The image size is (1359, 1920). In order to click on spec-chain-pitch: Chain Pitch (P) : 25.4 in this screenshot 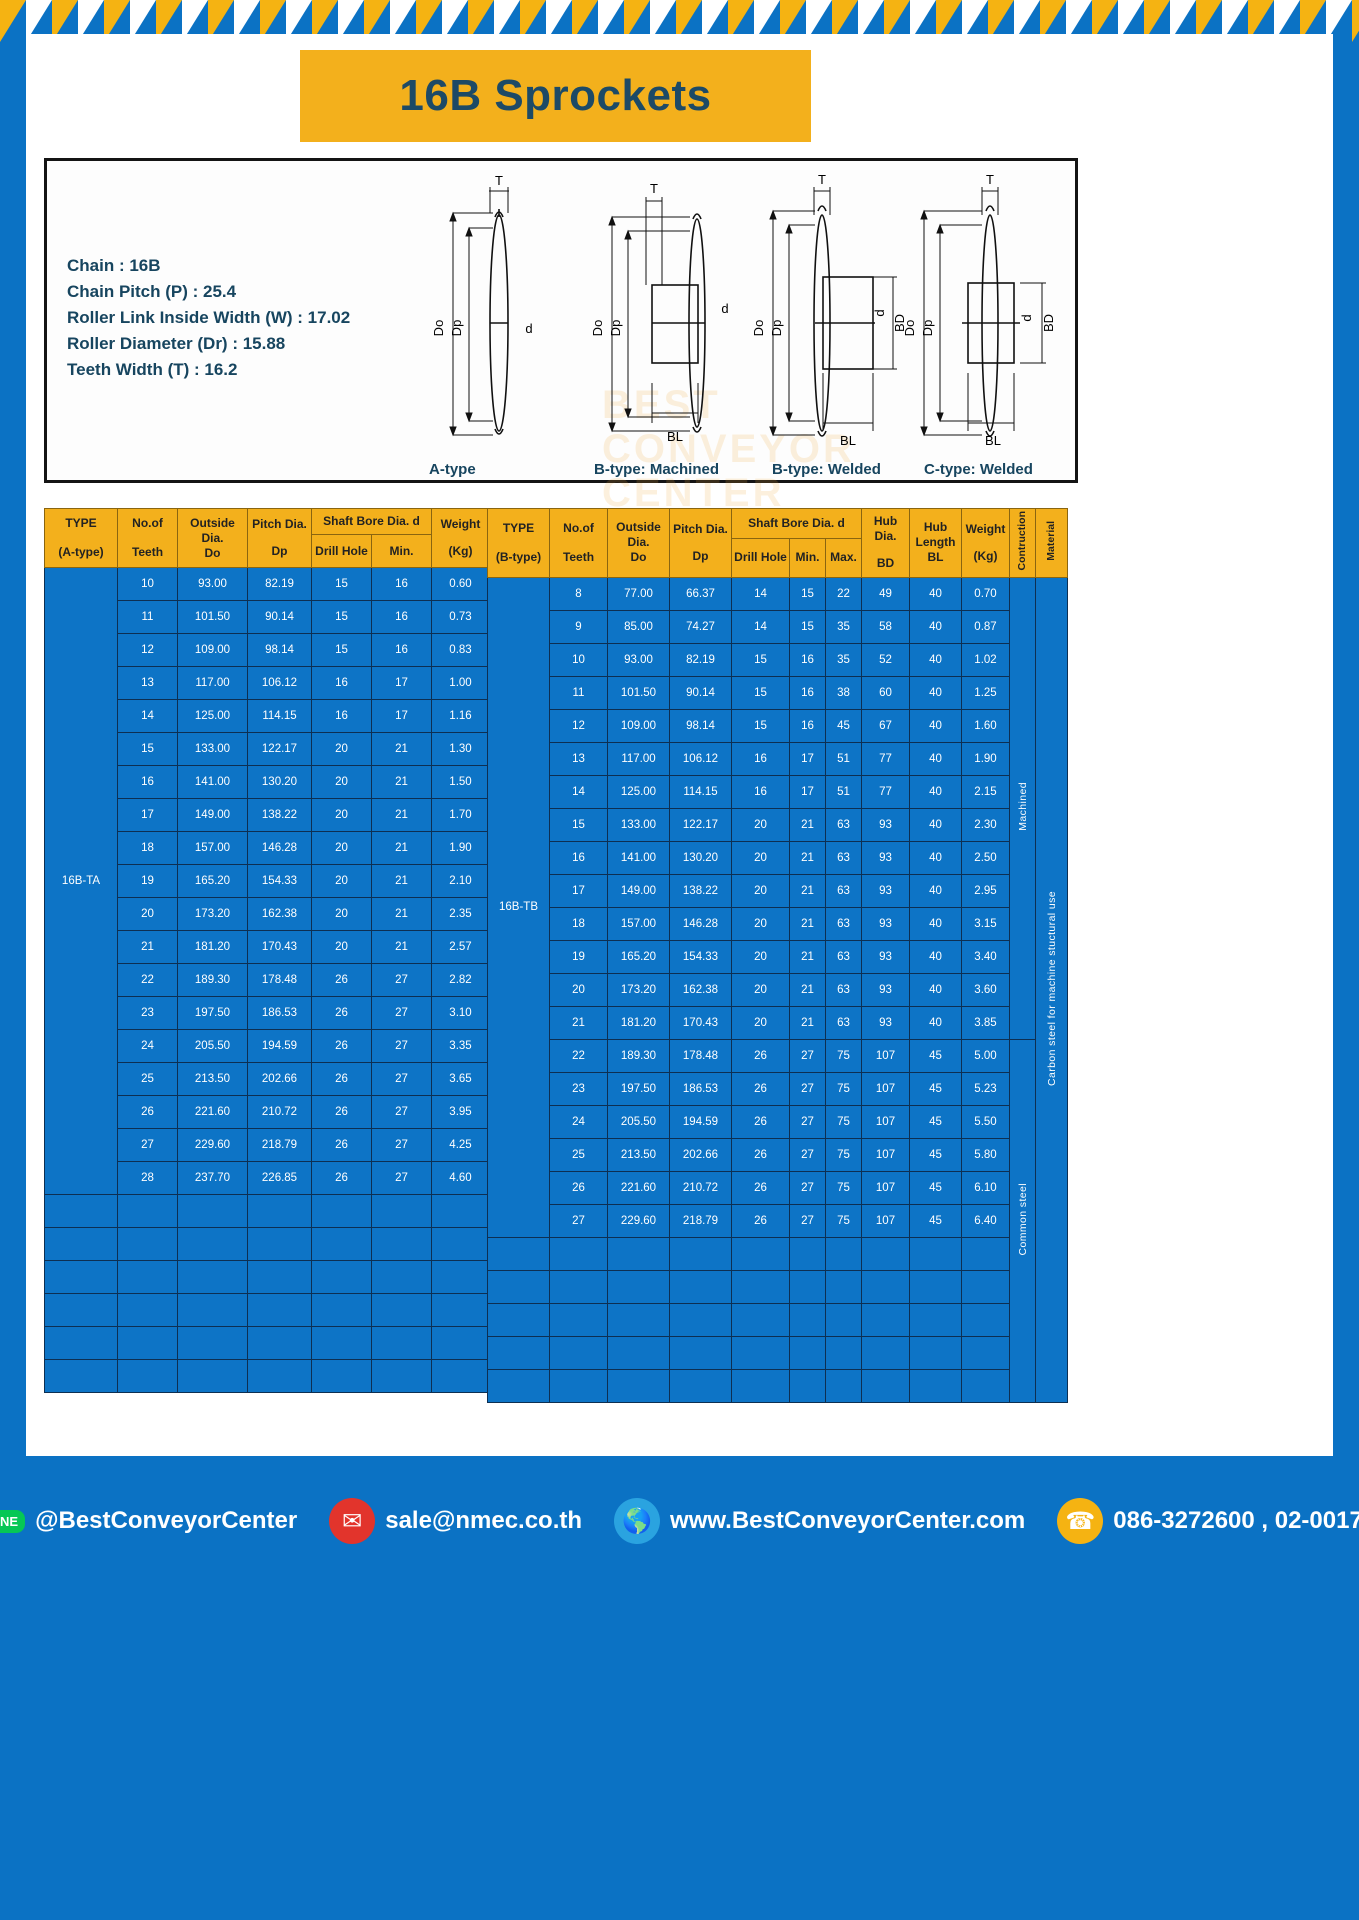, I will do `click(152, 291)`.